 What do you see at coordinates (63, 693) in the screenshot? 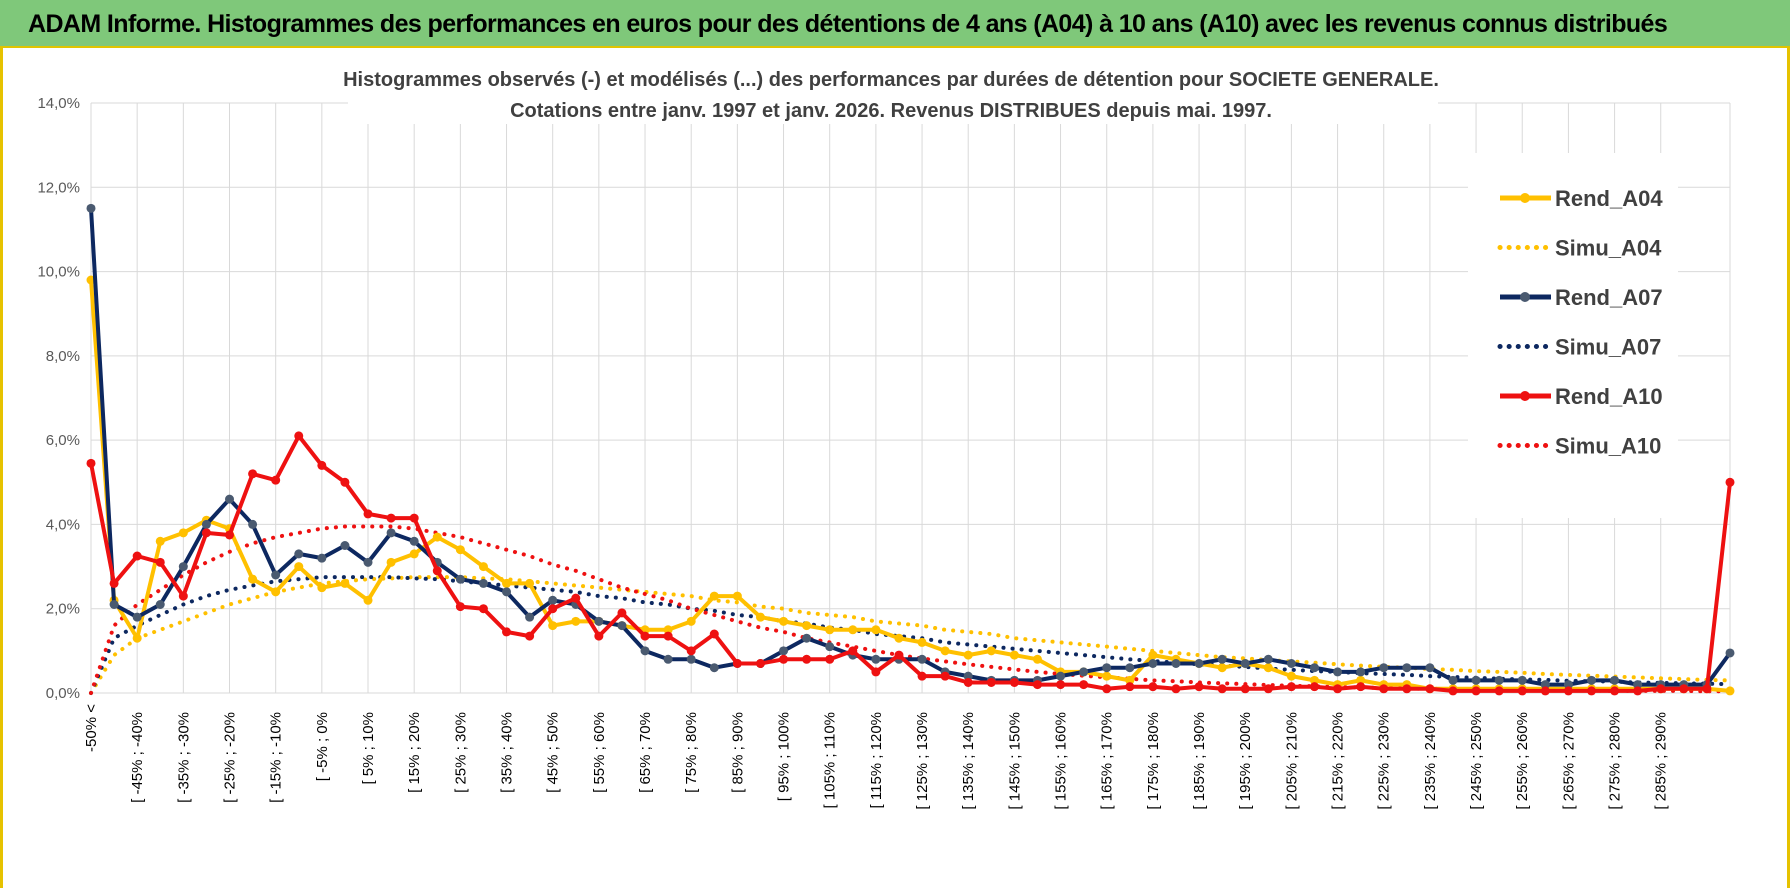
I see `y-tick-label: 0,0%` at bounding box center [63, 693].